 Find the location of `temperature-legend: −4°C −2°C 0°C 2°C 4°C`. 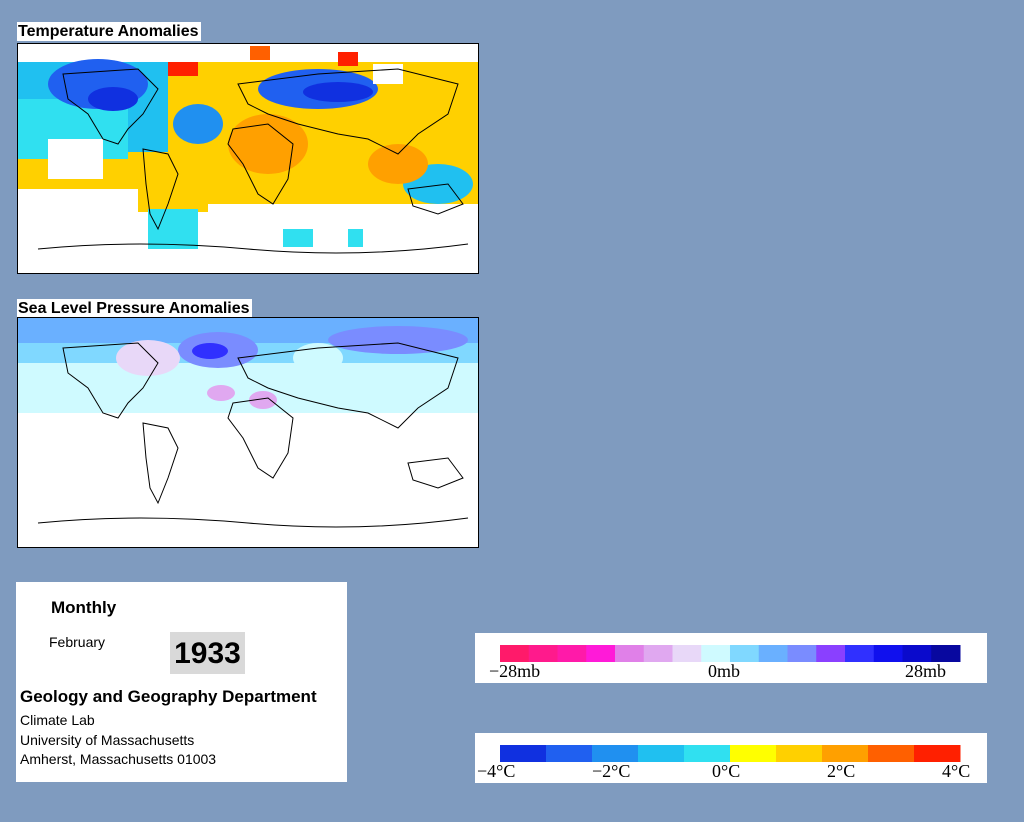

temperature-legend: −4°C −2°C 0°C 2°C 4°C is located at coordinates (731, 758).